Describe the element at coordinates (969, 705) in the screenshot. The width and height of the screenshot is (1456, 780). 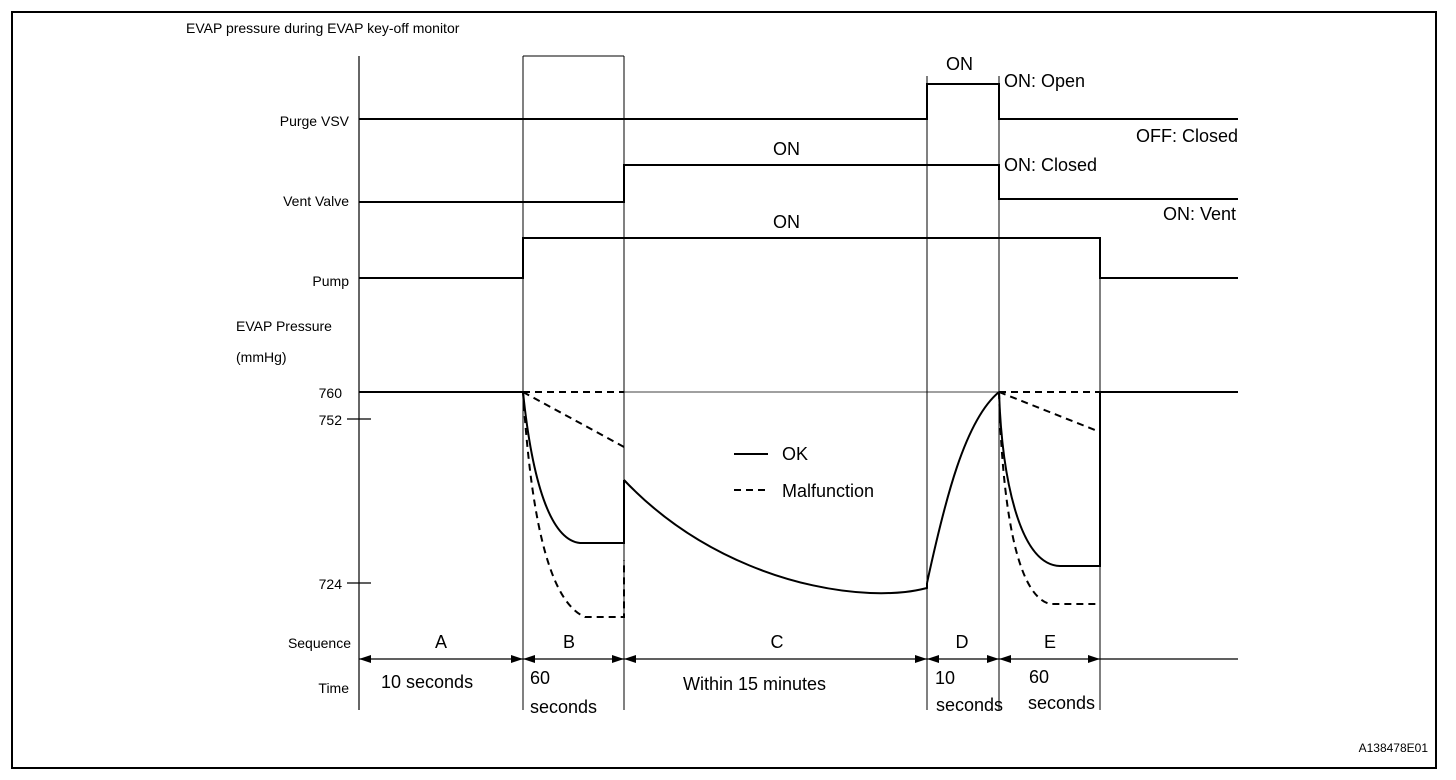
I see `time-d-line2: seconds` at that location.